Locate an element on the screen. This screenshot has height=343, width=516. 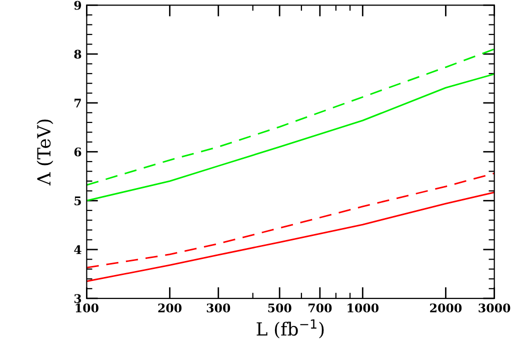
y-tick-label: 9 is located at coordinates (78, 5).